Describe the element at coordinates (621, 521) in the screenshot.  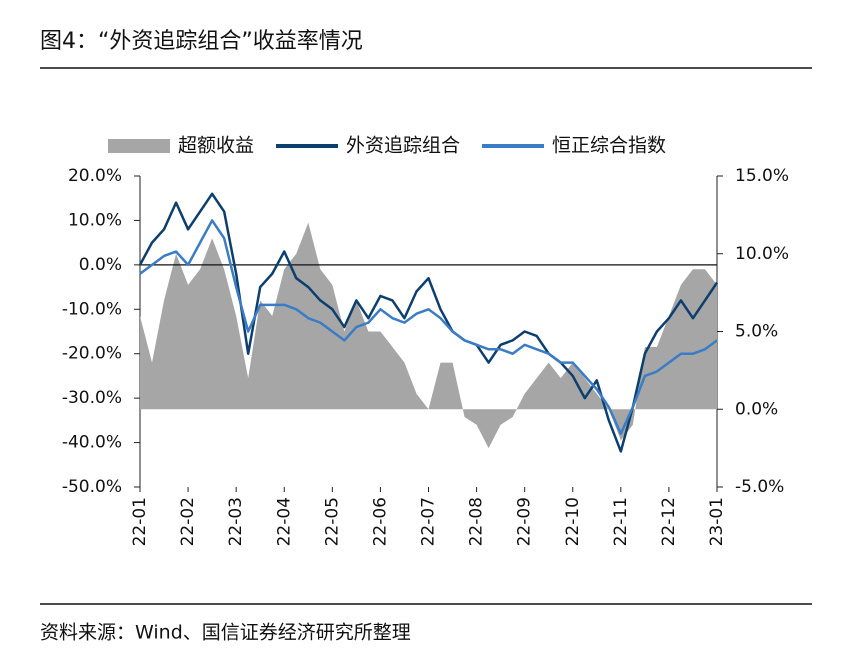
I see `x-tick-label: 22-11` at that location.